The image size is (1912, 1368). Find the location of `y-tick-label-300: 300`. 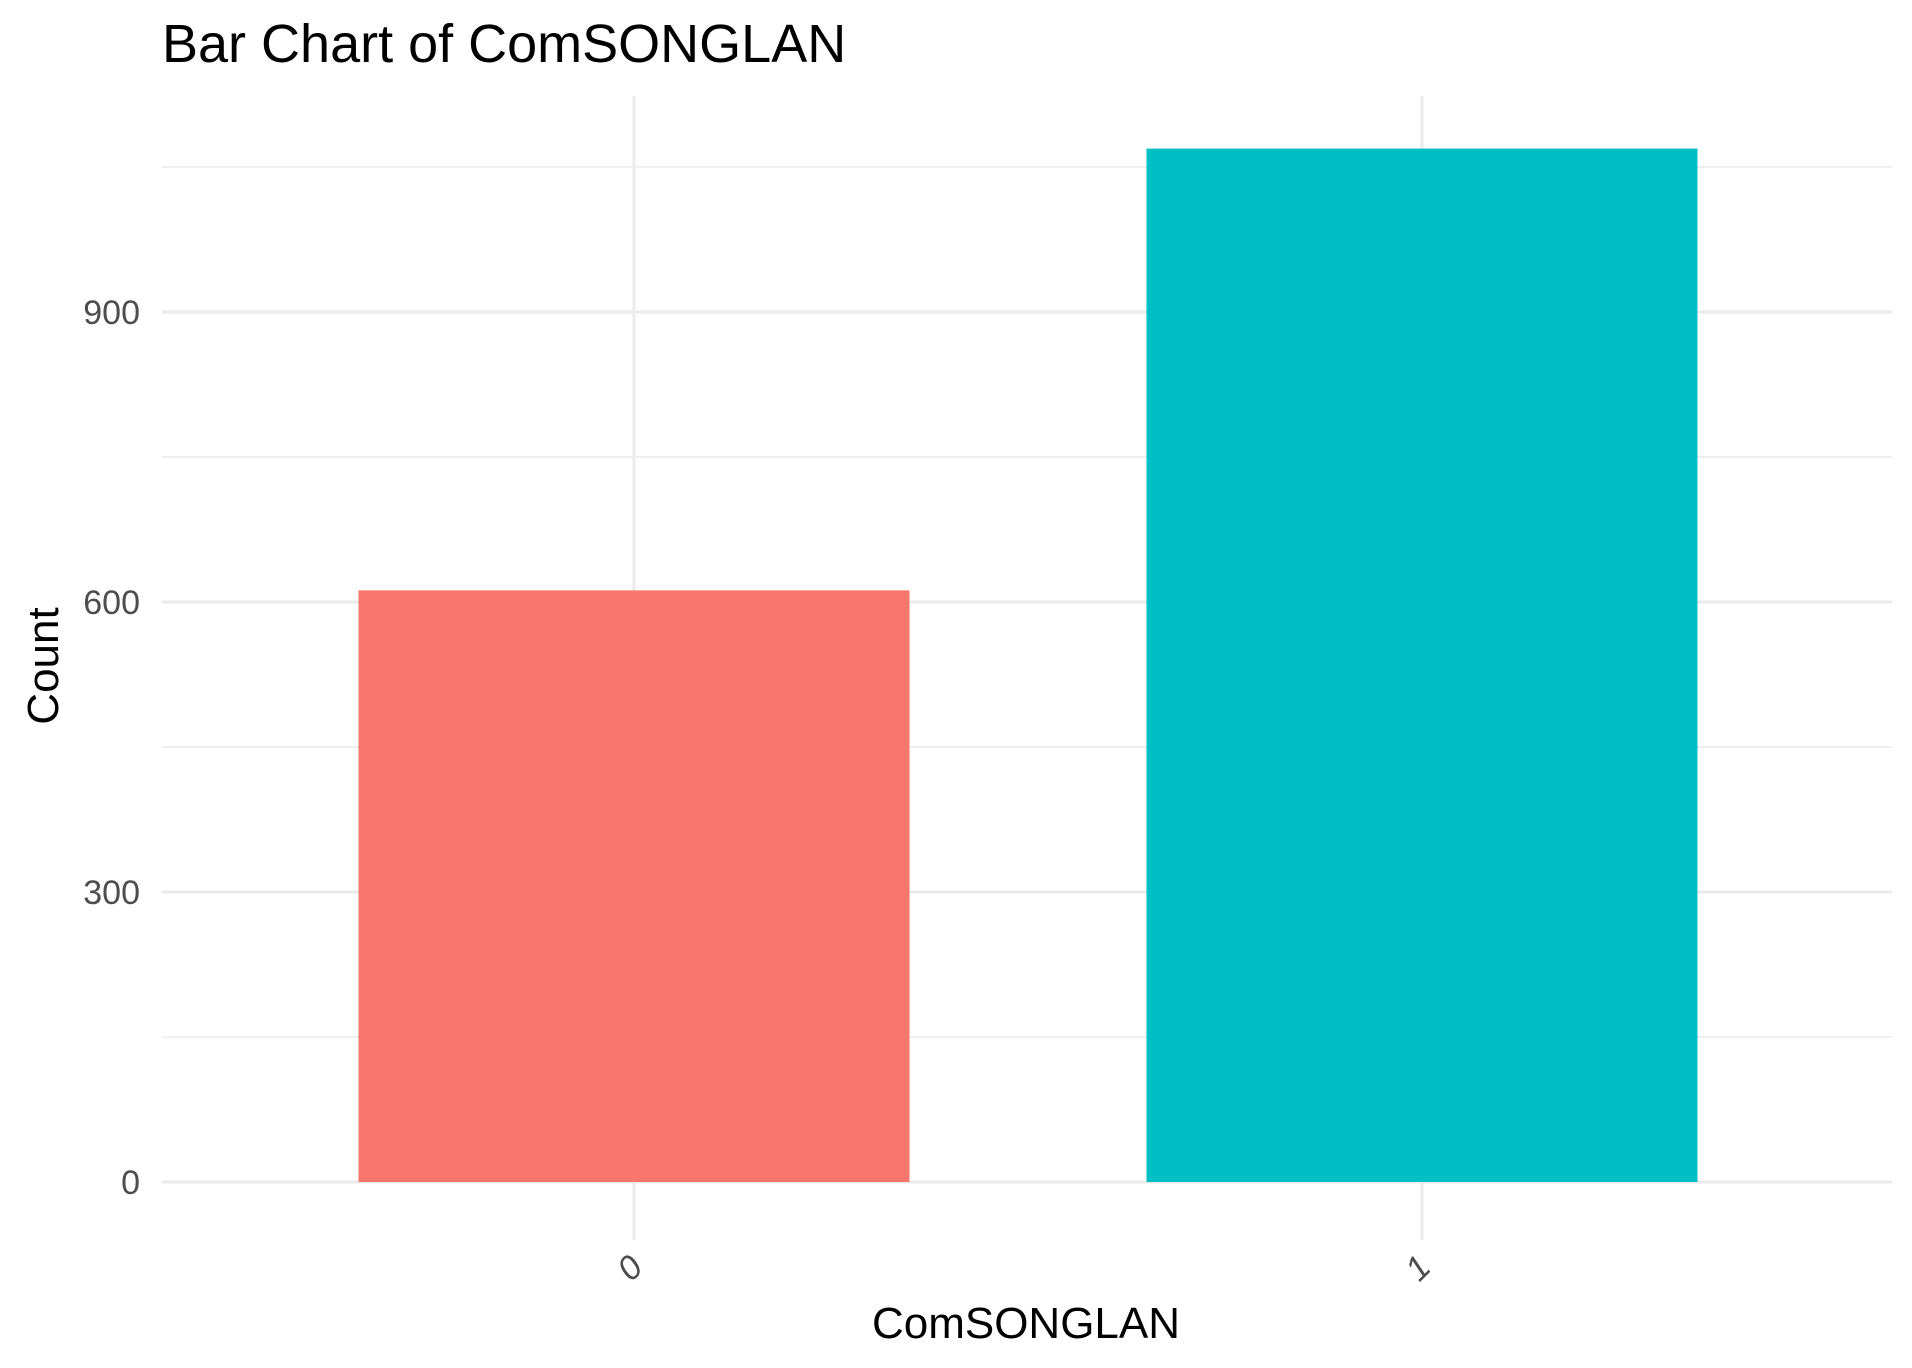

y-tick-label-300: 300 is located at coordinates (111, 893).